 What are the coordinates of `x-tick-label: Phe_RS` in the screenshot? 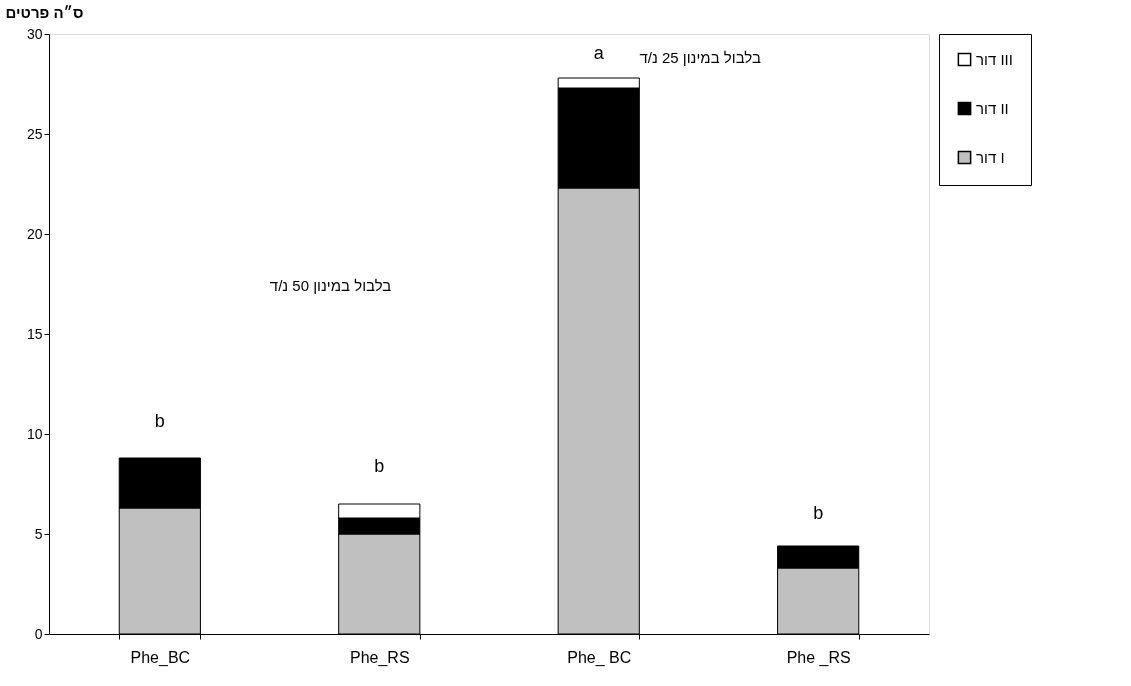 It's located at (379, 657).